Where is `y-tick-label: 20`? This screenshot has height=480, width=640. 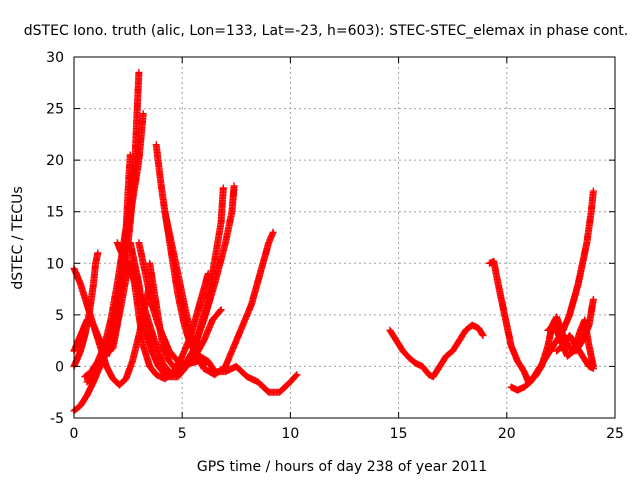
y-tick-label: 20 is located at coordinates (55, 161).